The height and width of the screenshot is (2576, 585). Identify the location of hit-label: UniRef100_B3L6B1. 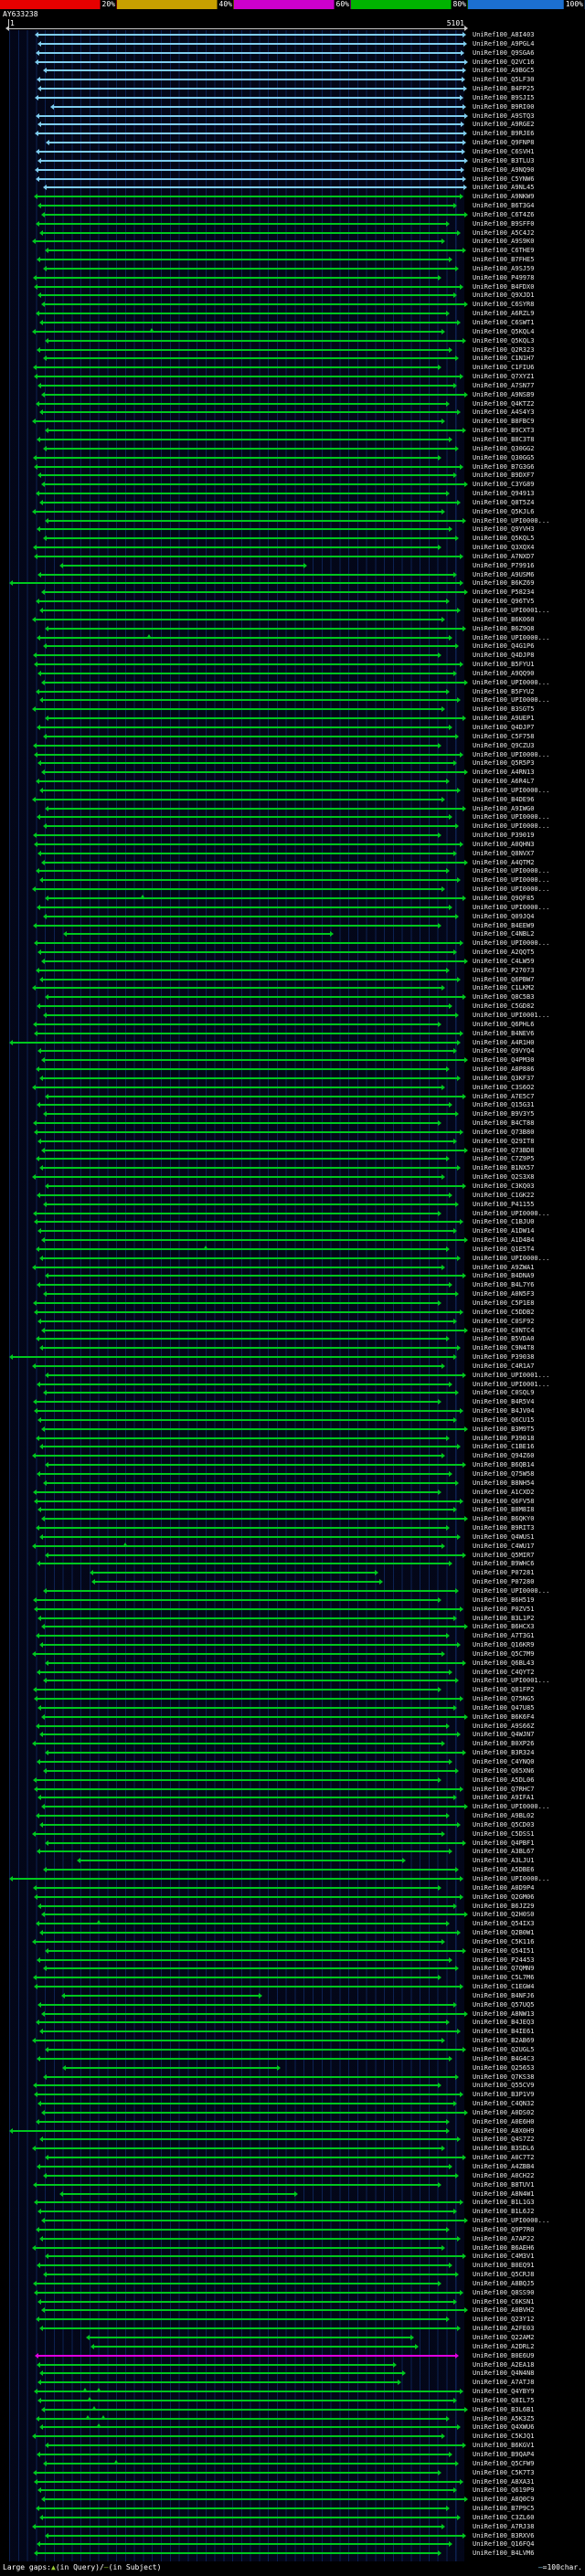
(504, 2409).